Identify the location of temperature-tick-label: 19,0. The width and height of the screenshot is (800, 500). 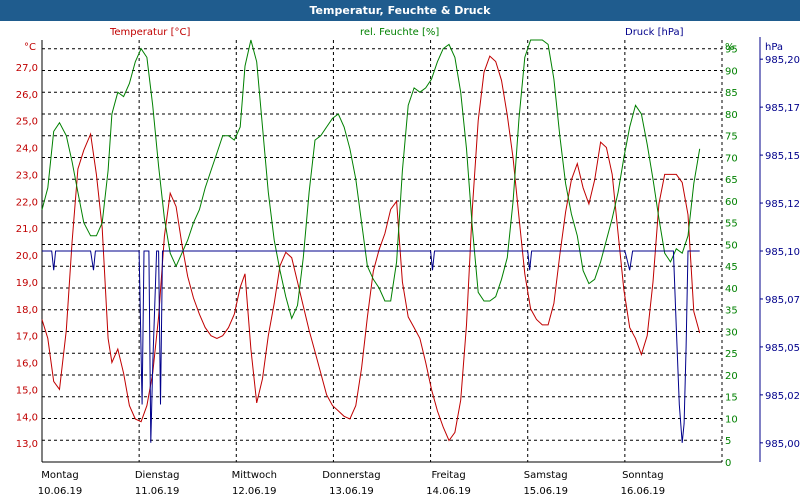
(27, 283).